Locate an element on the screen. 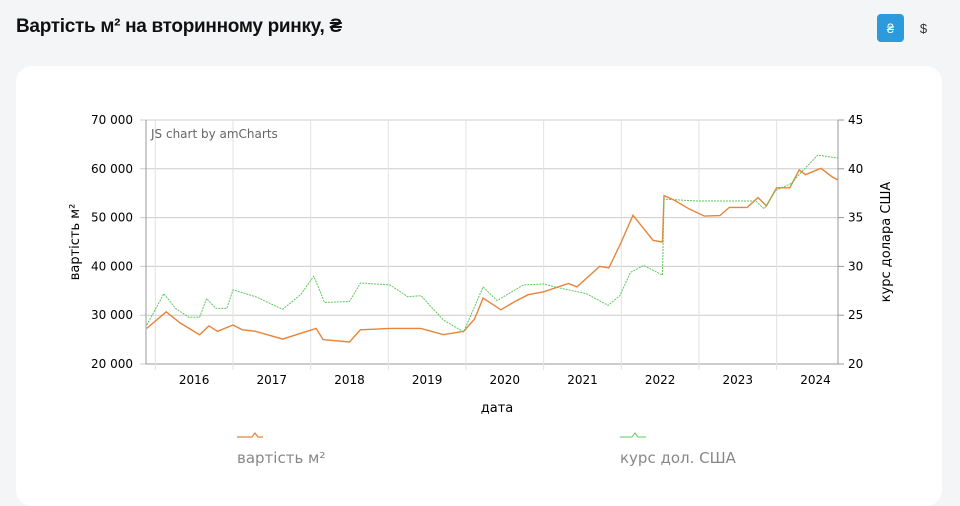 This screenshot has height=506, width=960. x-axis-title: дата is located at coordinates (497, 408).